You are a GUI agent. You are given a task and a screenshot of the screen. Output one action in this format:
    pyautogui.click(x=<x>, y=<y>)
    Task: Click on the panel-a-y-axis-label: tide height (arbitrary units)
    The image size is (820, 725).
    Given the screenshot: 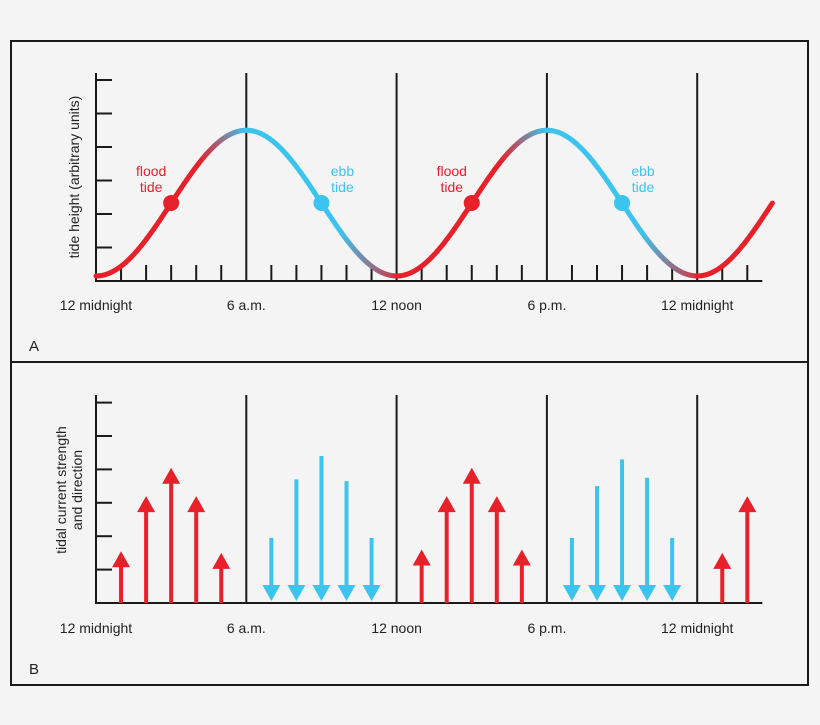 What is the action you would take?
    pyautogui.click(x=74, y=177)
    